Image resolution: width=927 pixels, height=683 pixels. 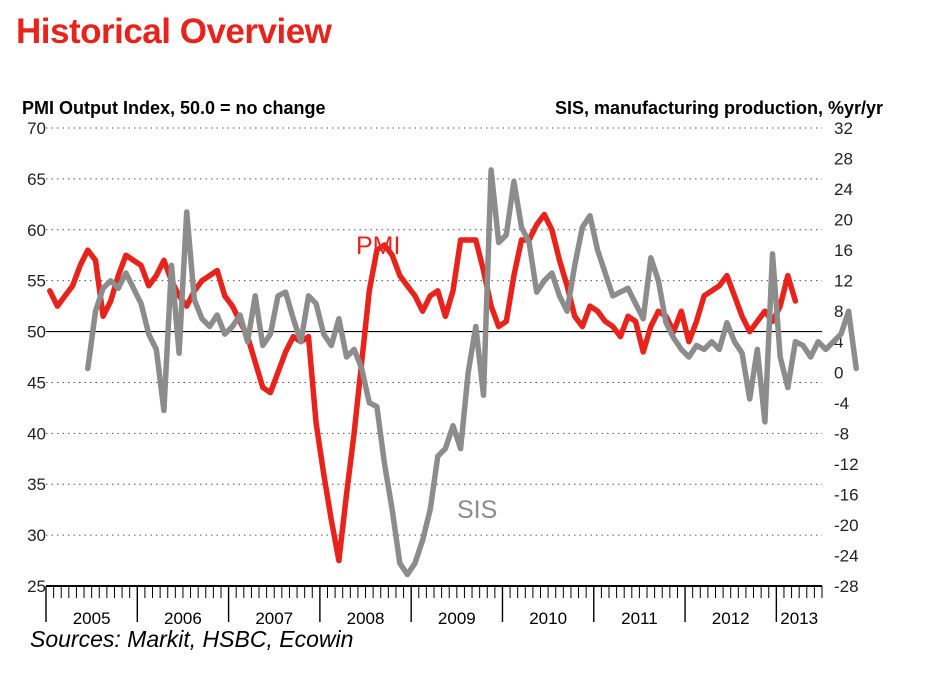 I want to click on left-tick-label: 35, so click(x=36, y=484).